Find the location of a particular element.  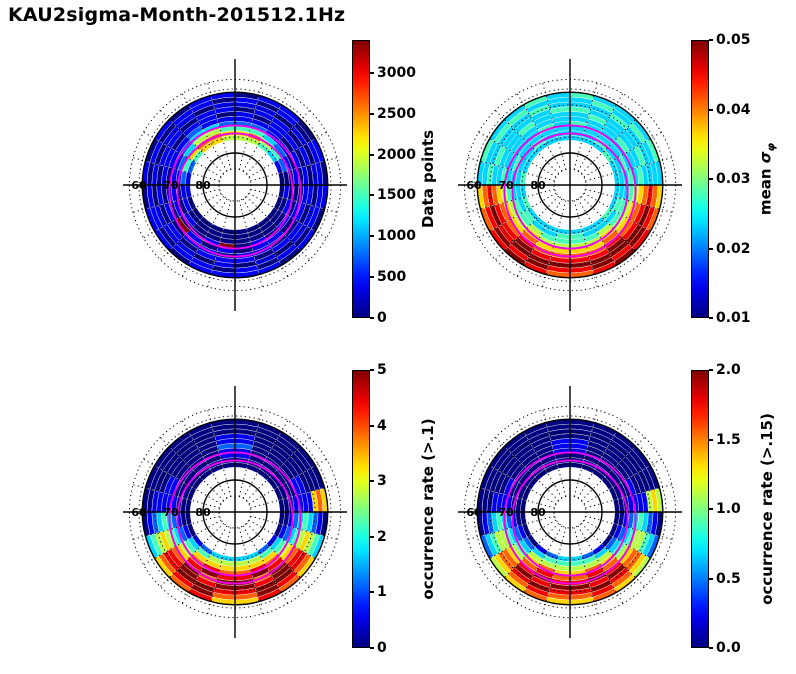

colorbar-tick-label: 4 is located at coordinates (382, 425).